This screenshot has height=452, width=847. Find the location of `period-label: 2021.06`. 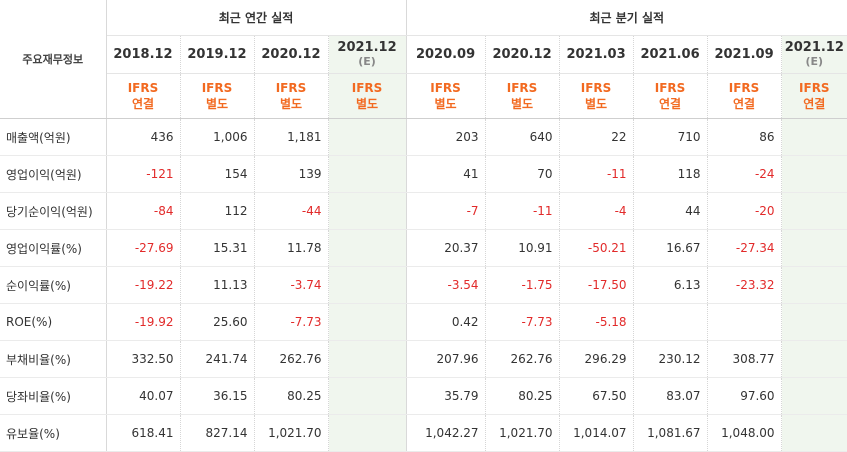

period-label: 2021.06 is located at coordinates (670, 54).